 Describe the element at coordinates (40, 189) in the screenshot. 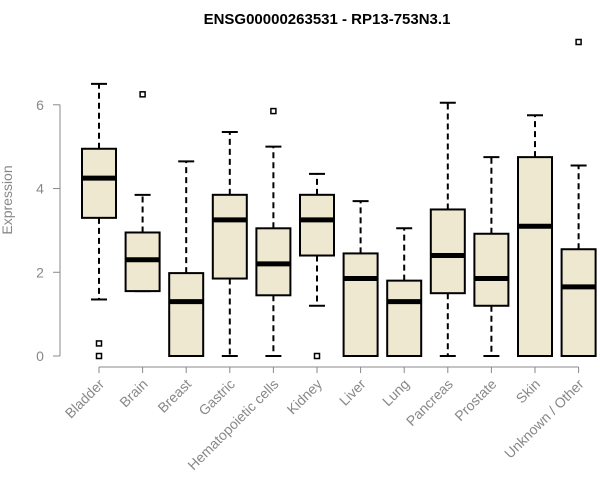

I see `y-tick-label: 4` at that location.